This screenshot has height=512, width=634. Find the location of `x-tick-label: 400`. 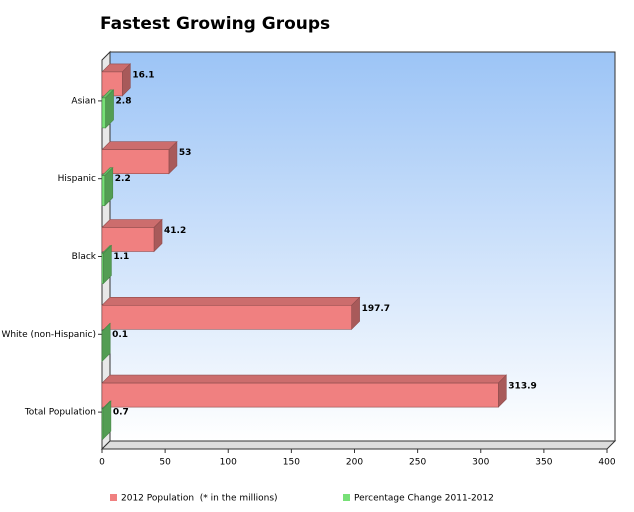

x-tick-label: 400 is located at coordinates (606, 463).